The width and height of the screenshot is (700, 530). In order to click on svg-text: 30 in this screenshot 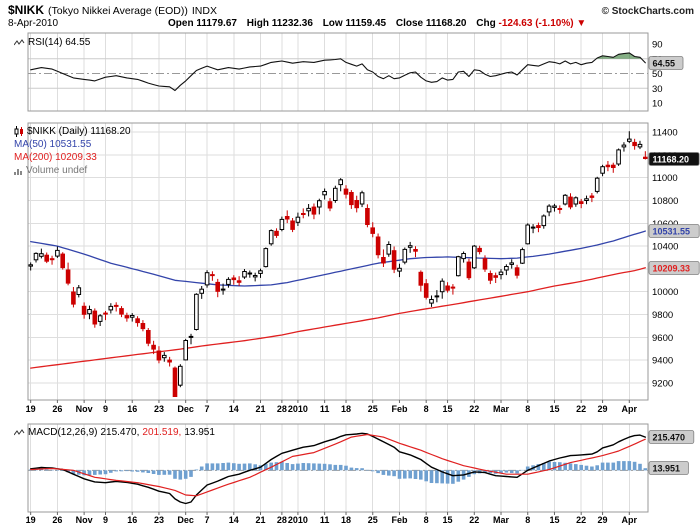, I will do `click(657, 89)`.